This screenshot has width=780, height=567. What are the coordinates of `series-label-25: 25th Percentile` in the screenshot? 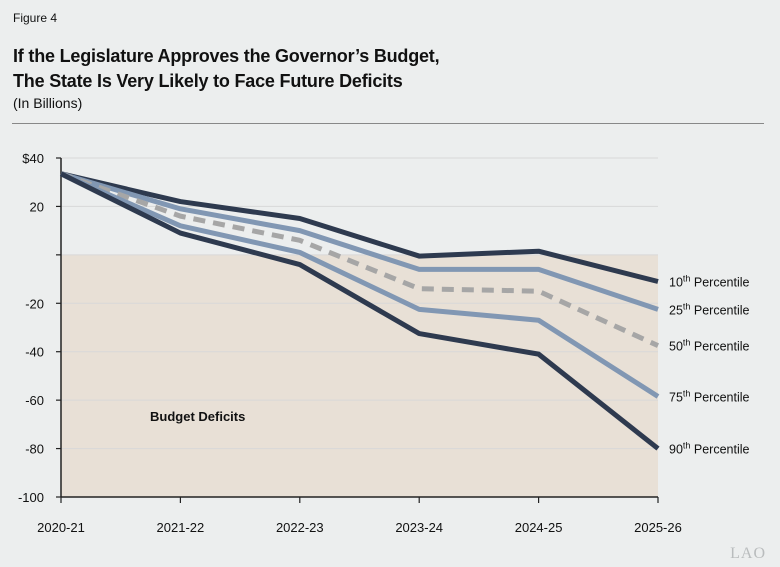 It's located at (709, 309).